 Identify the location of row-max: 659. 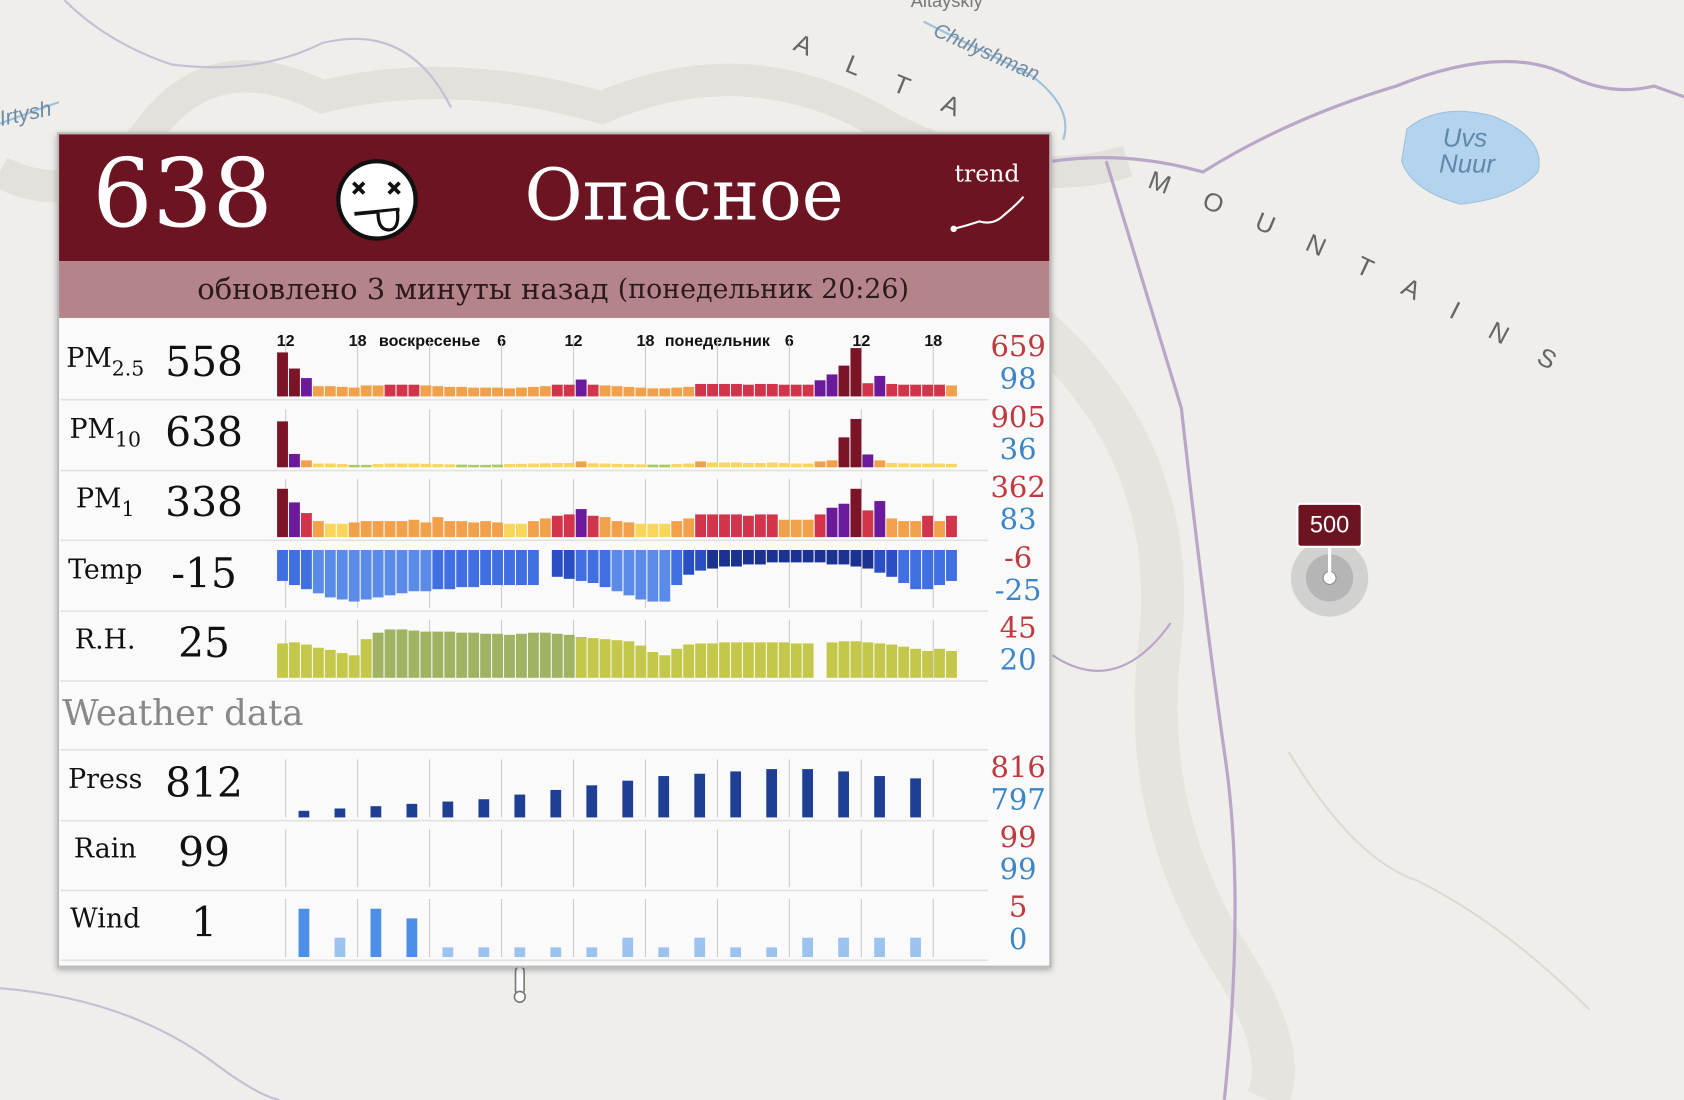
(1017, 346).